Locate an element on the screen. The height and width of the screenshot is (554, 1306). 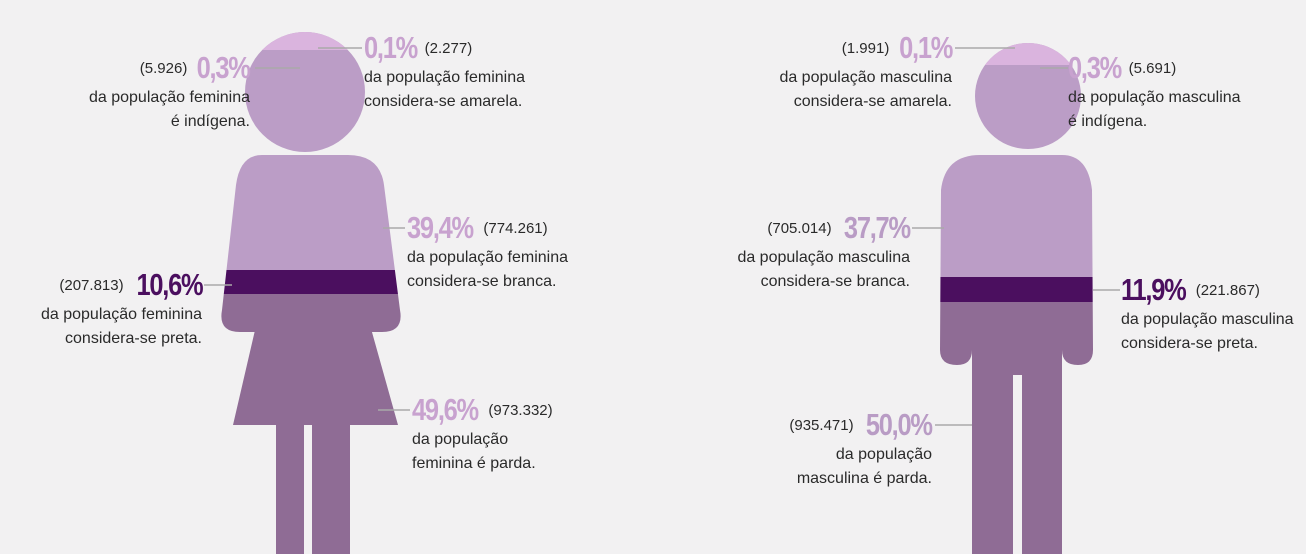
female-head is located at coordinates (305, 92).